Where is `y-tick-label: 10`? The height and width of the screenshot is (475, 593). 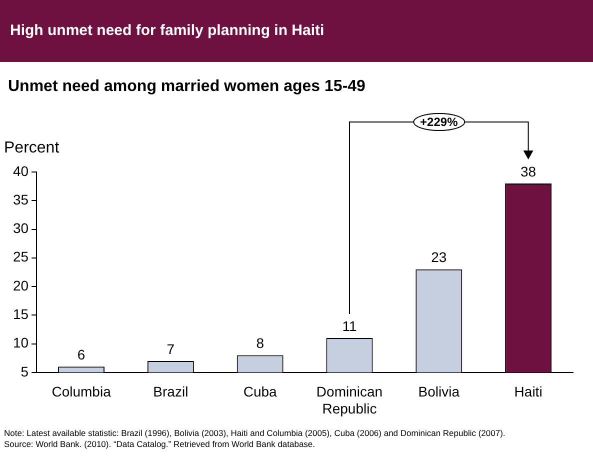 y-tick-label: 10 is located at coordinates (20, 342).